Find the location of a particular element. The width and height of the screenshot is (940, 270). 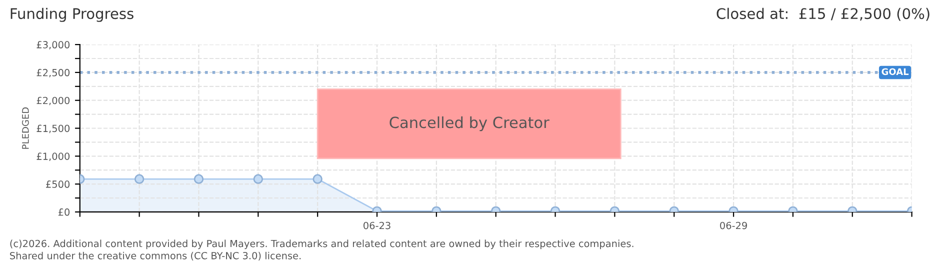

chart-title: Funding Progress is located at coordinates (72, 15).